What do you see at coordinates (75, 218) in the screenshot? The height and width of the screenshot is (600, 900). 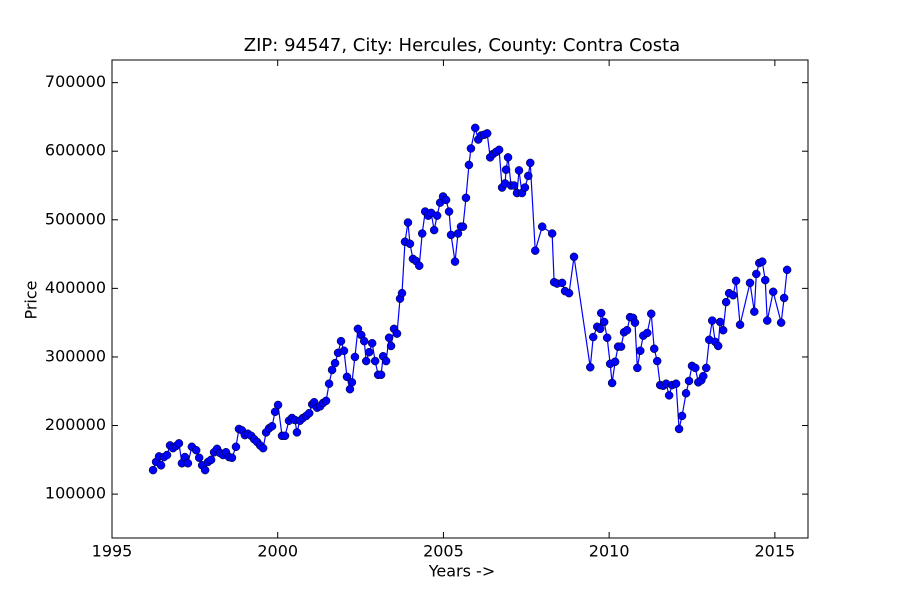 I see `y-tick-label: 500000` at bounding box center [75, 218].